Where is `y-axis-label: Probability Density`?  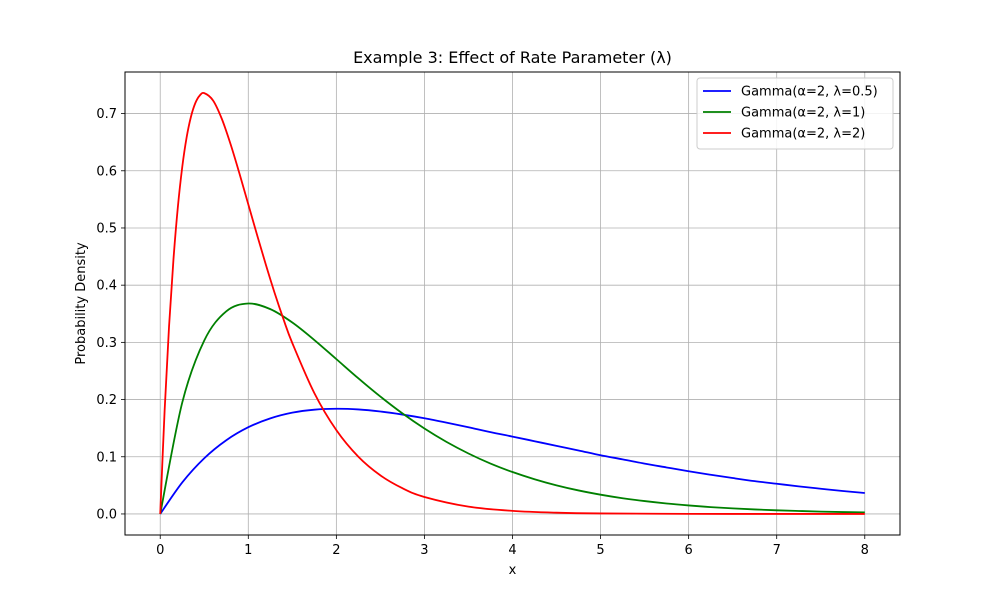 y-axis-label: Probability Density is located at coordinates (81, 303).